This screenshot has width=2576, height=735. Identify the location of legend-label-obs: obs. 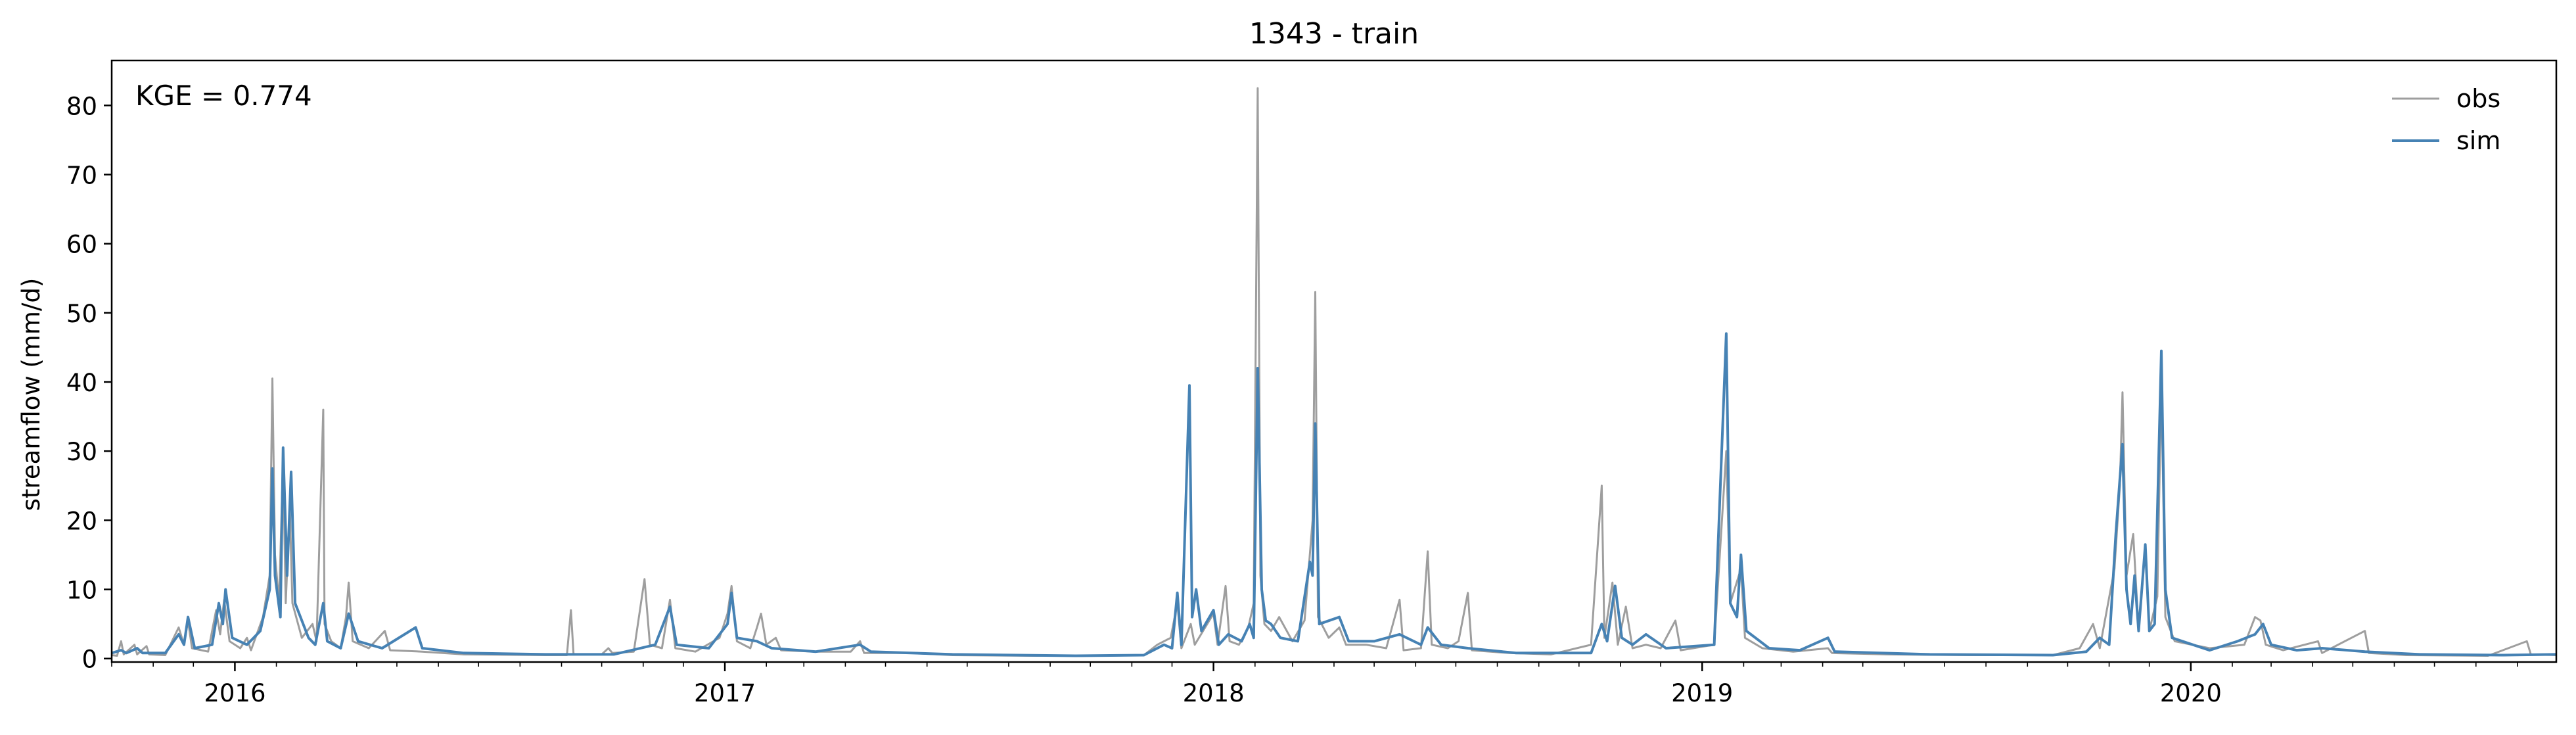
(2478, 99).